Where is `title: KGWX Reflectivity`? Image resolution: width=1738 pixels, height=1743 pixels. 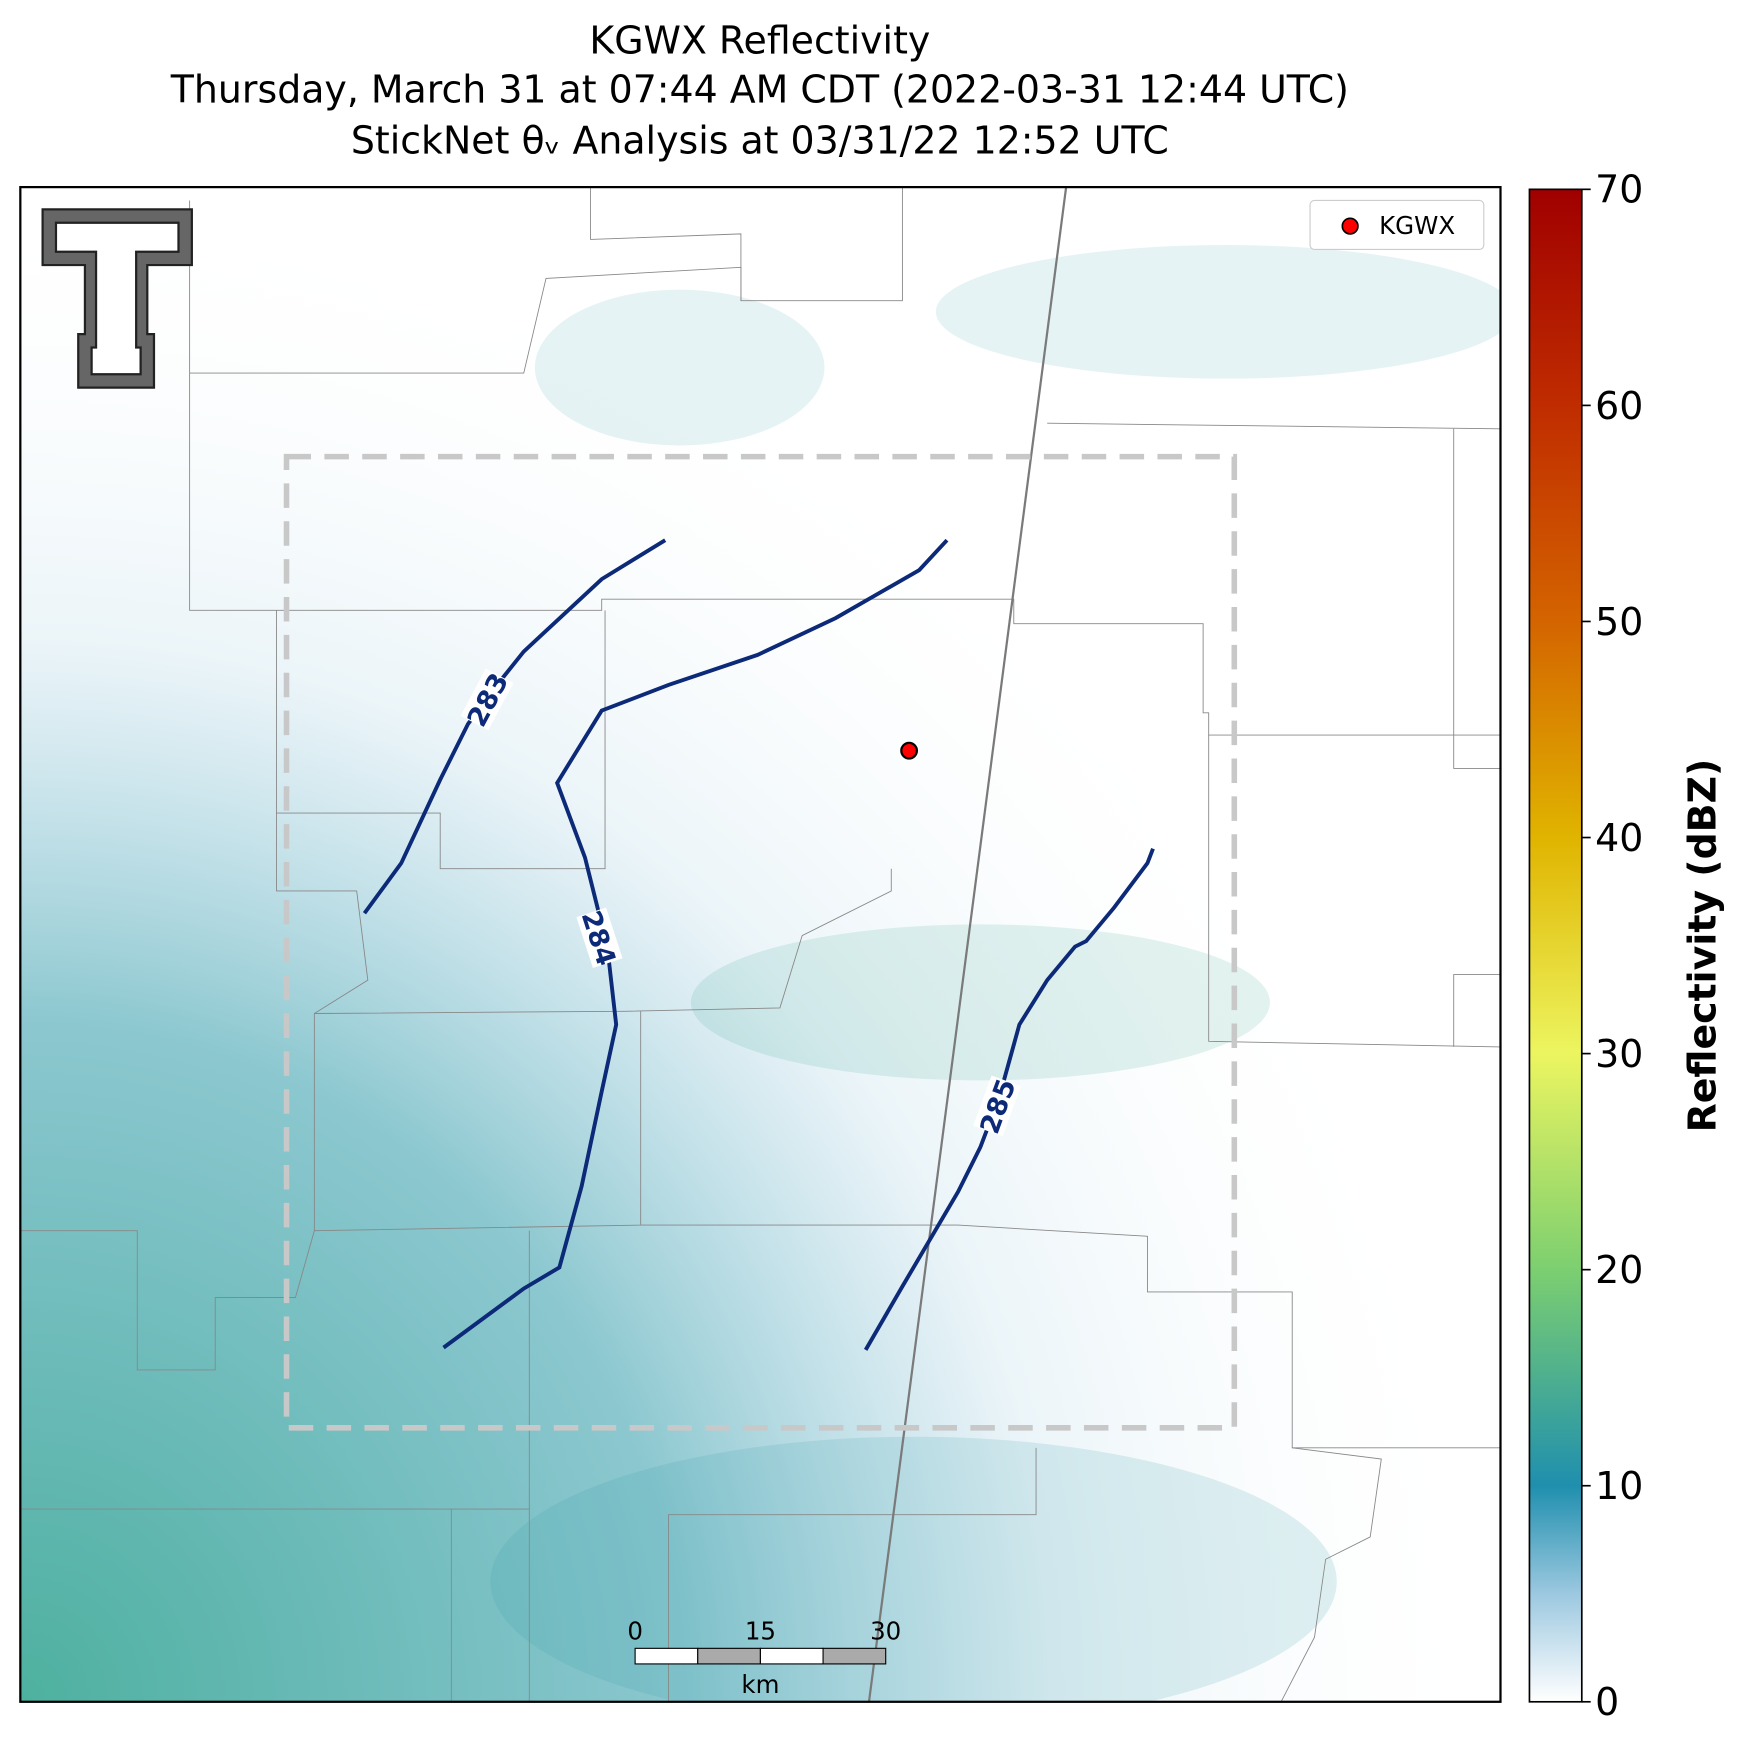
title: KGWX Reflectivity is located at coordinates (759, 40).